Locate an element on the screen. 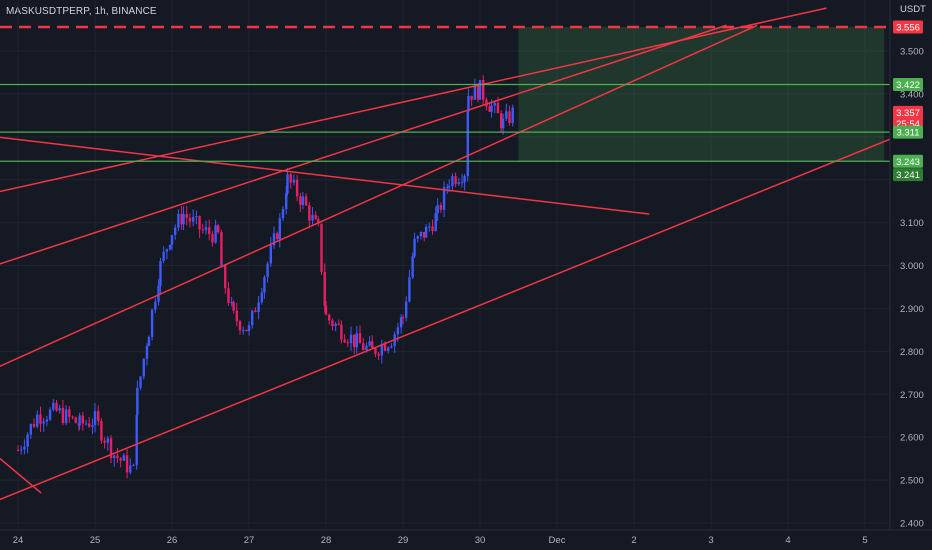  price-tick: 3.500 is located at coordinates (912, 52).